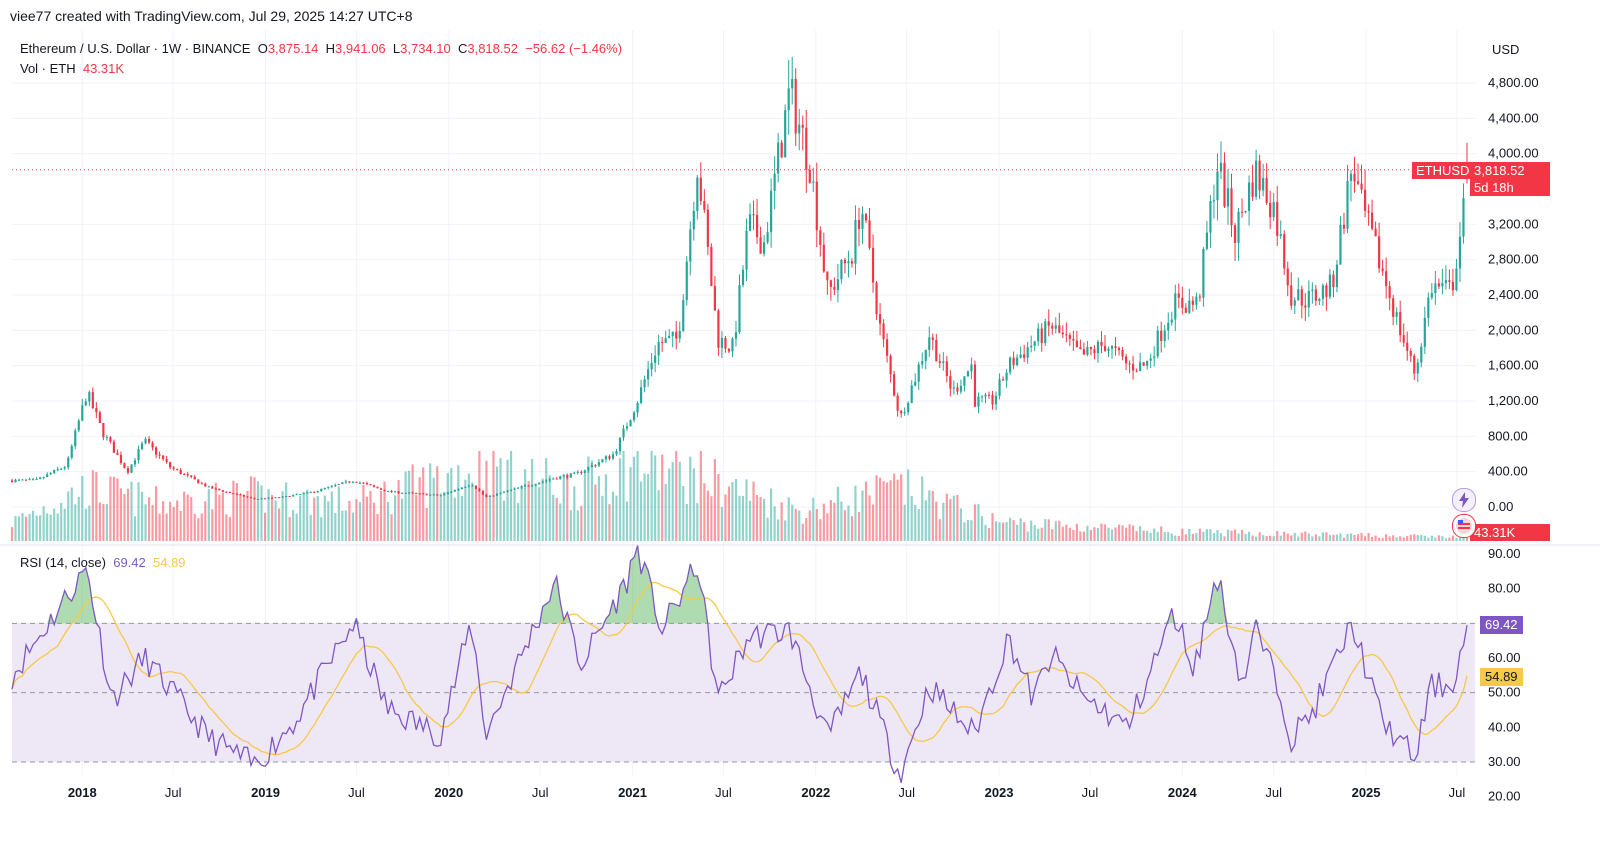 This screenshot has height=842, width=1600. Describe the element at coordinates (48, 68) in the screenshot. I see `legend-volume-label: Vol · ETH` at that location.